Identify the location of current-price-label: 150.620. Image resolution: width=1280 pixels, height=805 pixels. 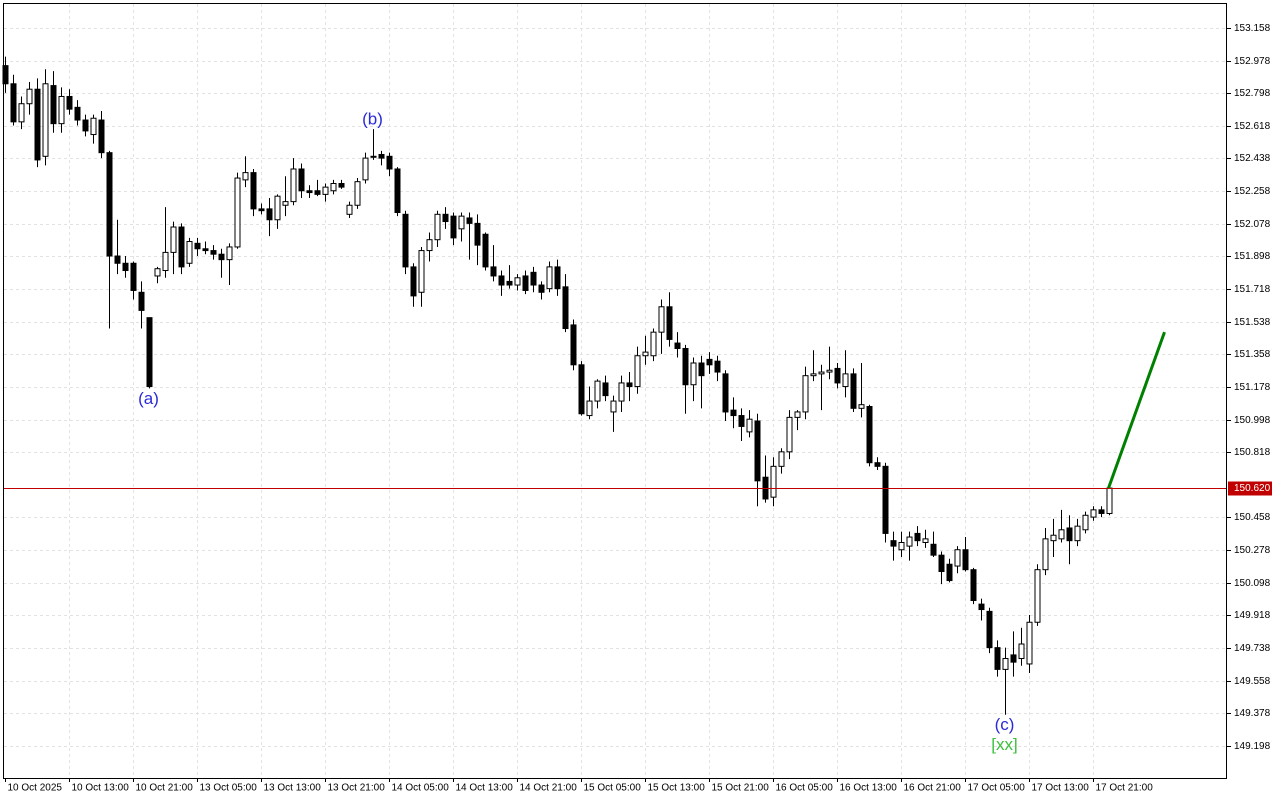
(1252, 488).